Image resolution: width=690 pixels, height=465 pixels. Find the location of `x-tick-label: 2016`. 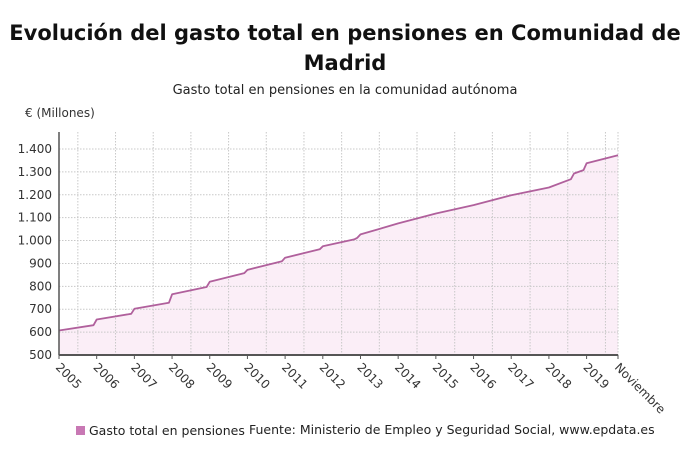

x-tick-label: 2016 is located at coordinates (482, 375).